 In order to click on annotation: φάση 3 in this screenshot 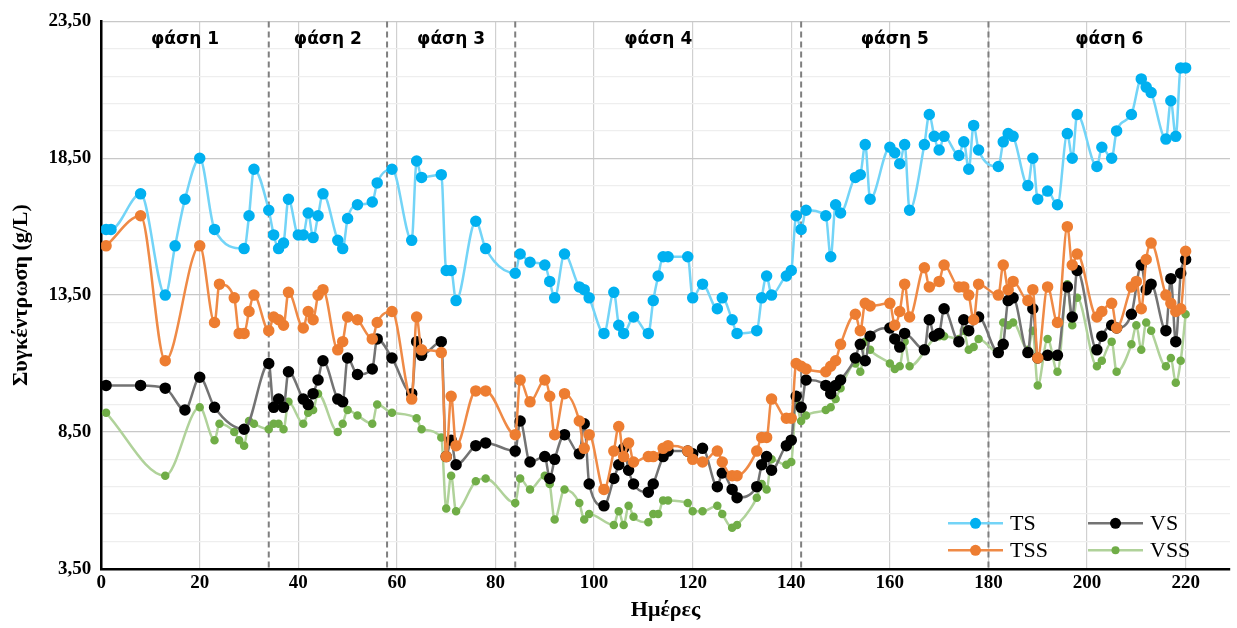, I will do `click(451, 37)`.